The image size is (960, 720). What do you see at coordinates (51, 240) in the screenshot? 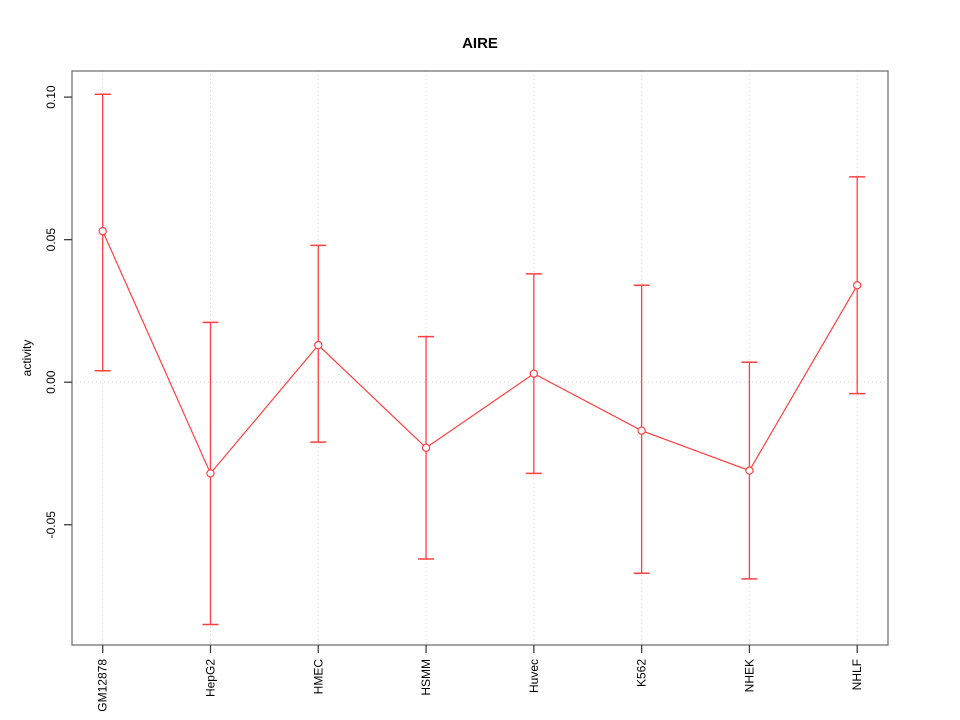
I see `y-tick-label: 0.05` at bounding box center [51, 240].